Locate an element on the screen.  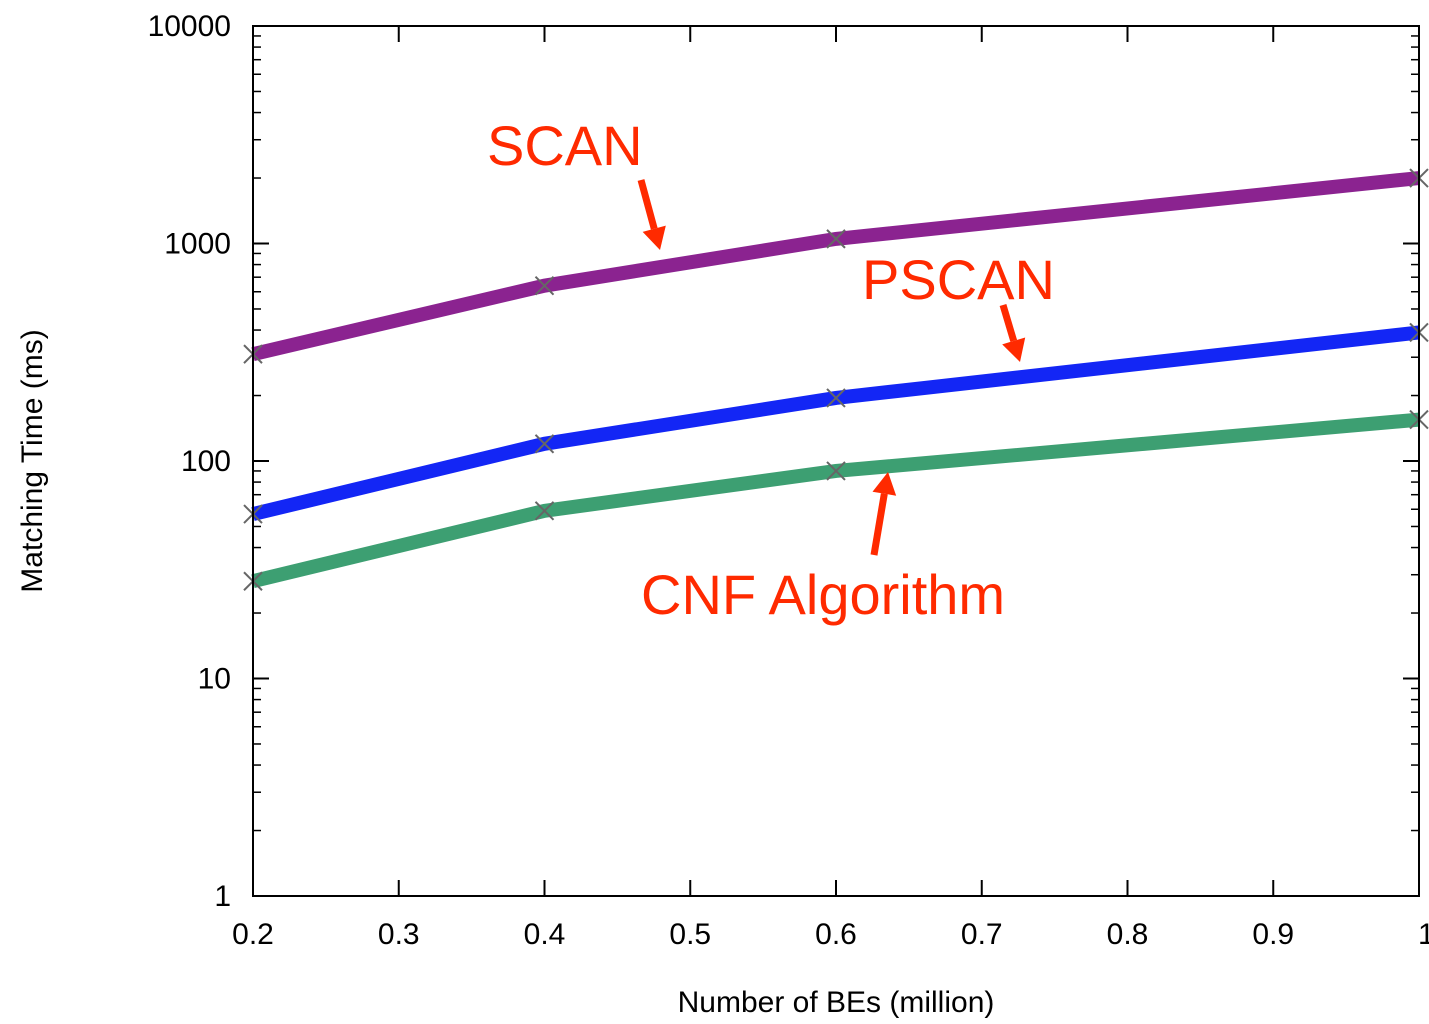
annotation-scan: SCAN is located at coordinates (565, 145).